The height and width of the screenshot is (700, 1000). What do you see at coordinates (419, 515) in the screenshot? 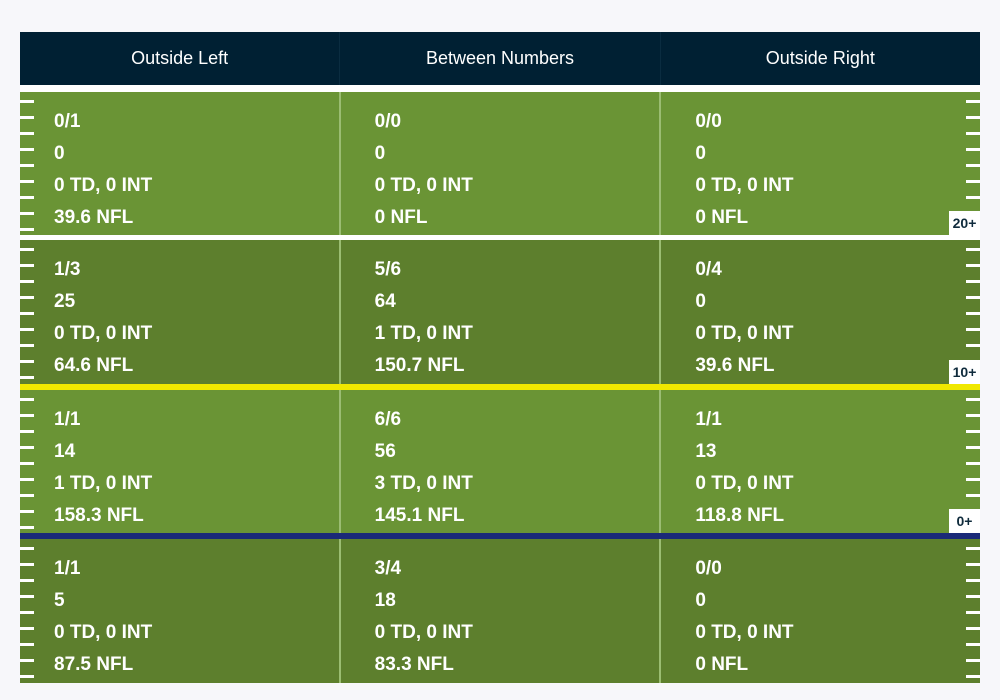
I see `rating: 145.1 NFL` at bounding box center [419, 515].